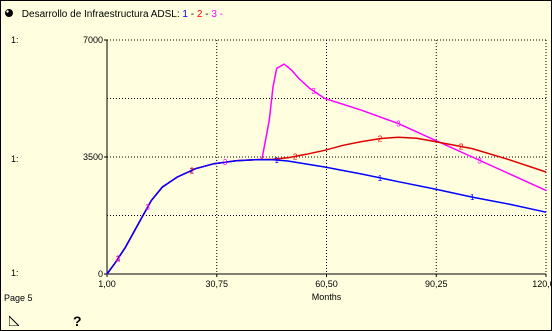 Image resolution: width=552 pixels, height=331 pixels. I want to click on title-series-3: 3, so click(214, 14).